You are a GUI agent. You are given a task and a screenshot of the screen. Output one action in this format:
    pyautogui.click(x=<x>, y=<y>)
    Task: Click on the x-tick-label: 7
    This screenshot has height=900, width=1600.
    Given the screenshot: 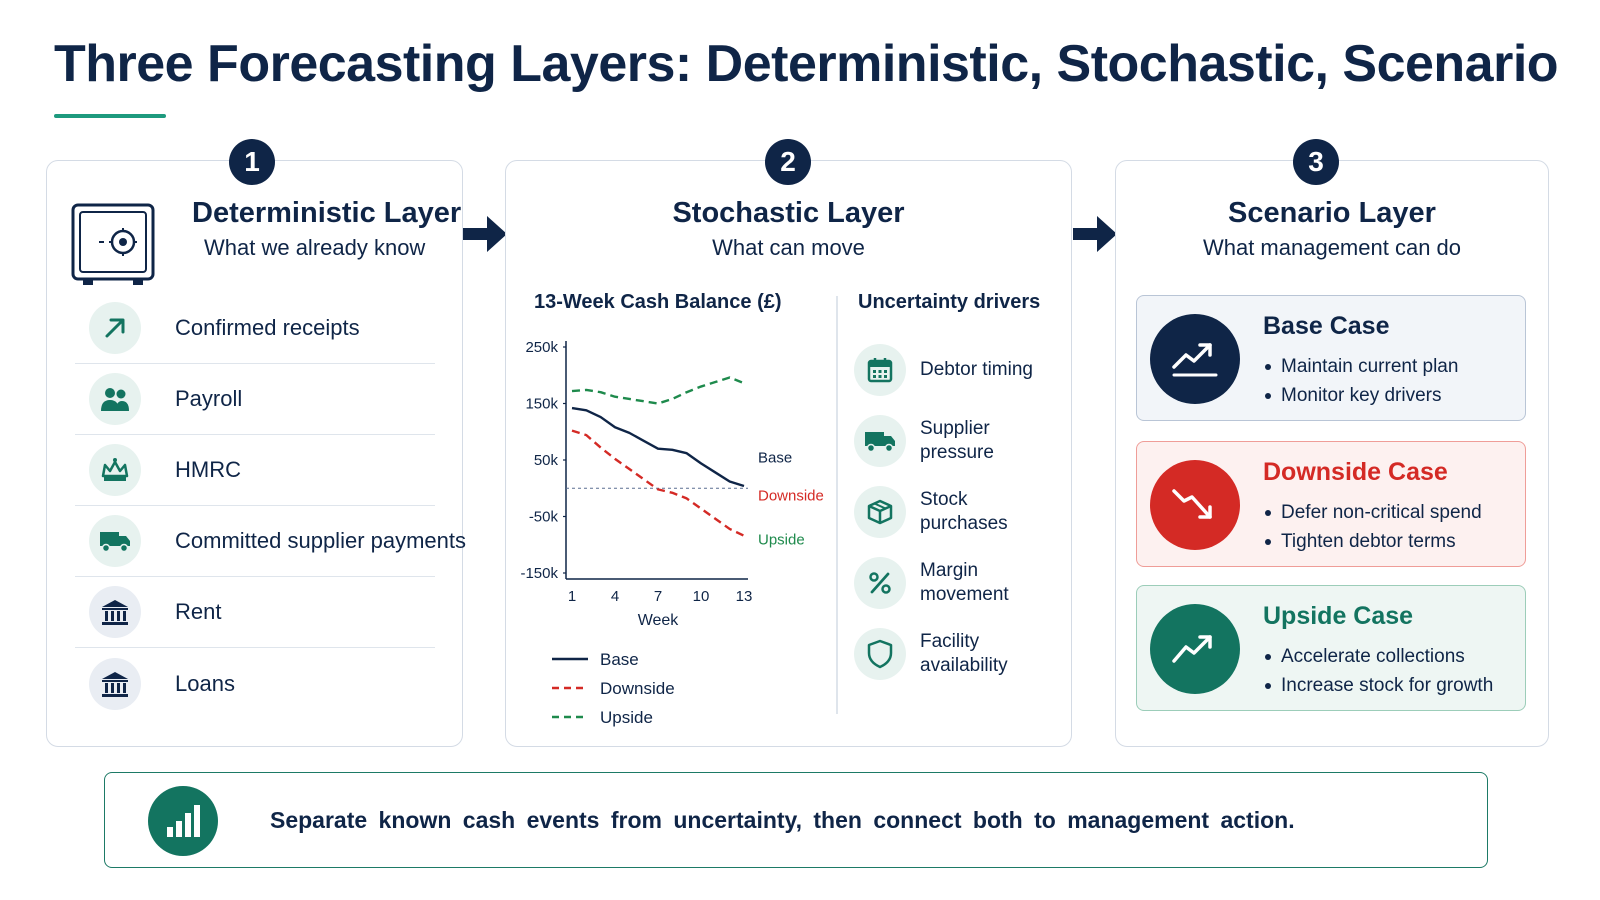 What is the action you would take?
    pyautogui.click(x=658, y=596)
    